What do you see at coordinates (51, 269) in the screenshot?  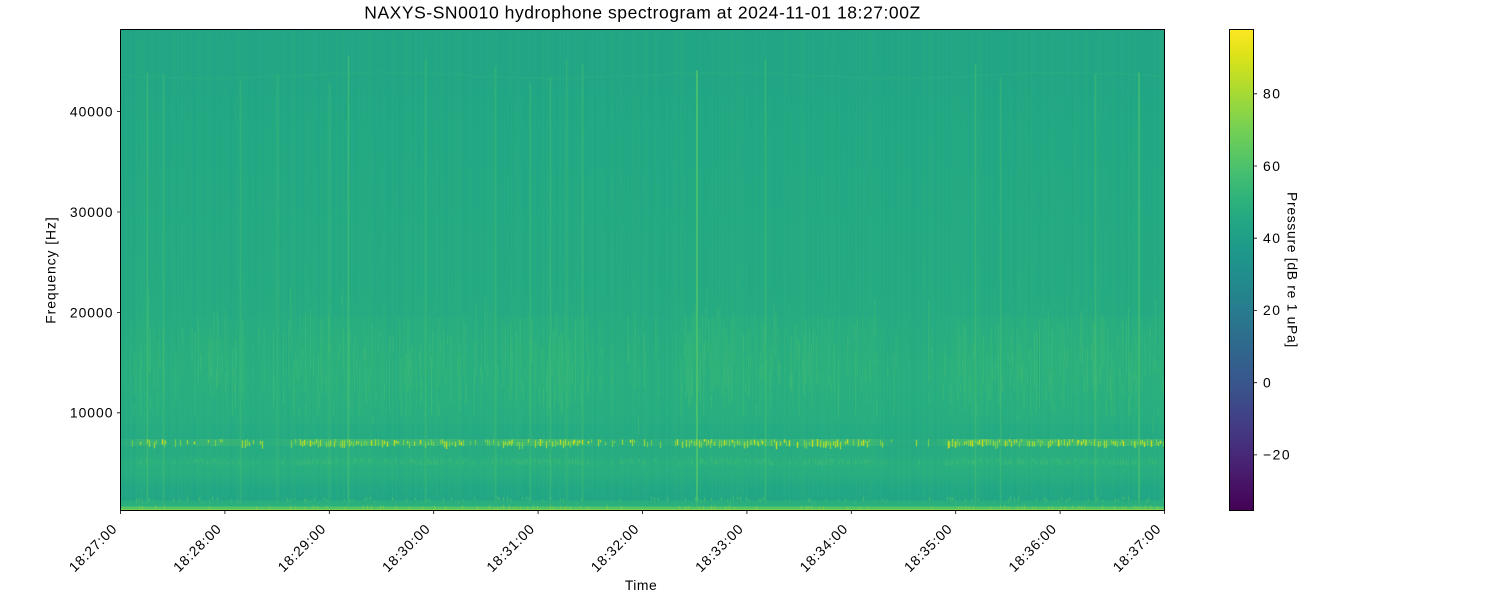 I see `svg-text: Frequency [Hz]` at bounding box center [51, 269].